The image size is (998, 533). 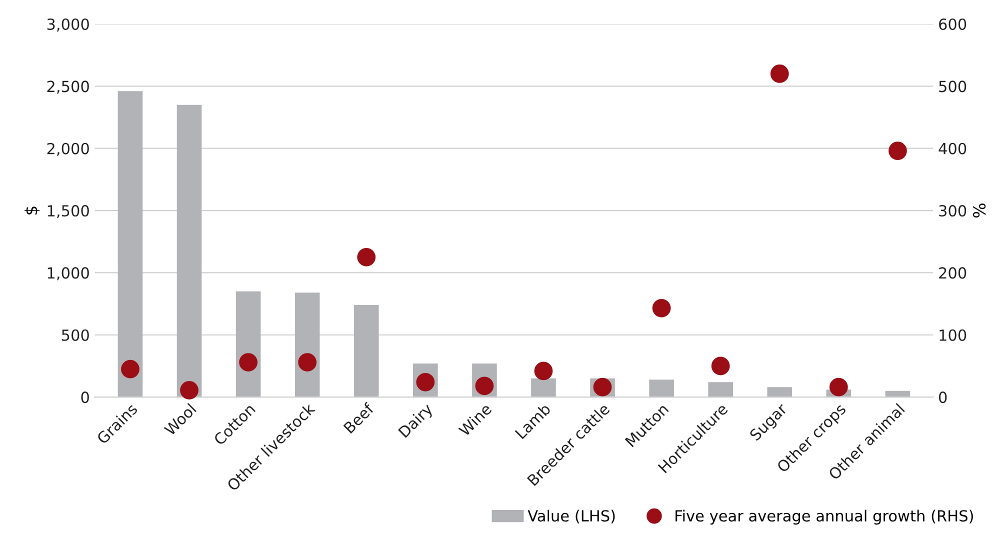 I want to click on y2-axis-title: %, so click(x=979, y=211).